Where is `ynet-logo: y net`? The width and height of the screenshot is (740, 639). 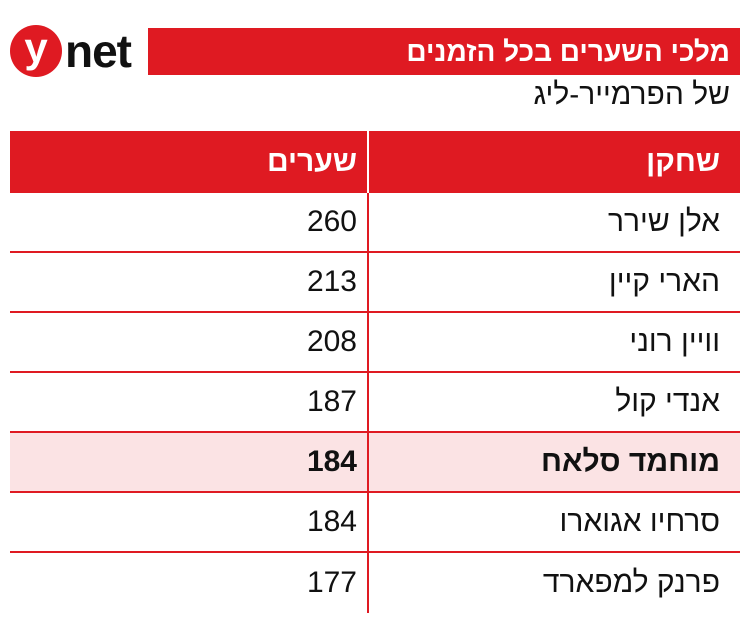
ynet-logo: y net is located at coordinates (71, 51).